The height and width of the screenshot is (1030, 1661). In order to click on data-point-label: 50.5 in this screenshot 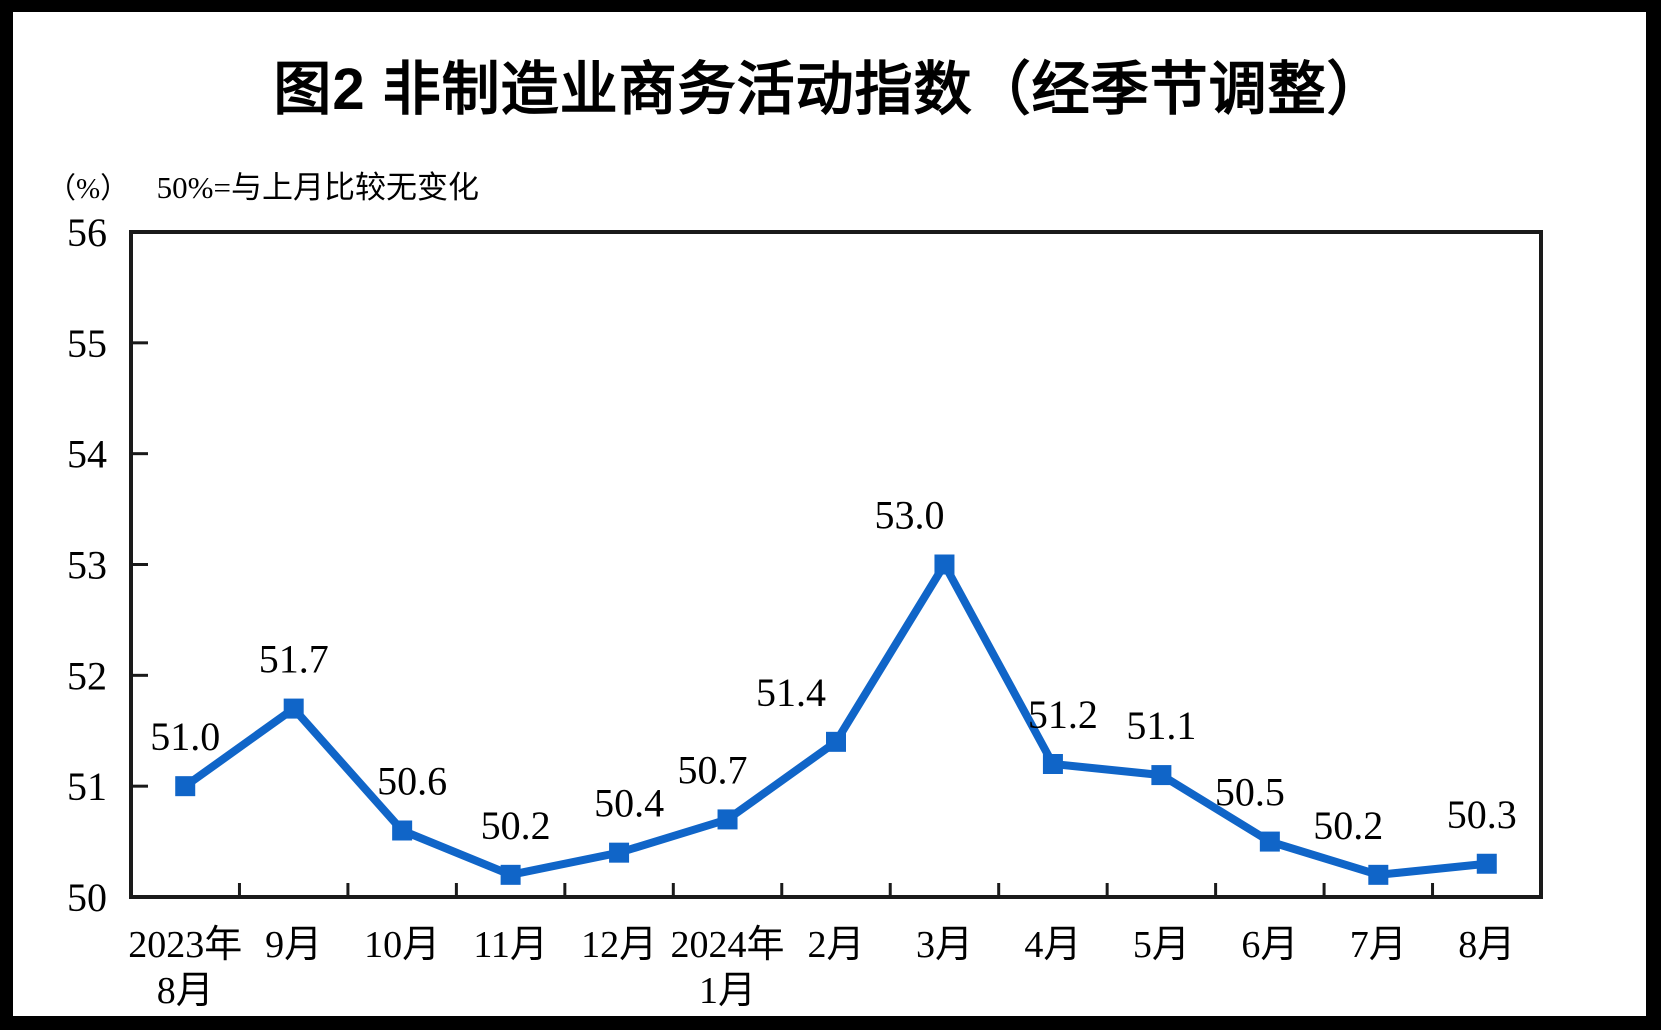, I will do `click(1250, 792)`.